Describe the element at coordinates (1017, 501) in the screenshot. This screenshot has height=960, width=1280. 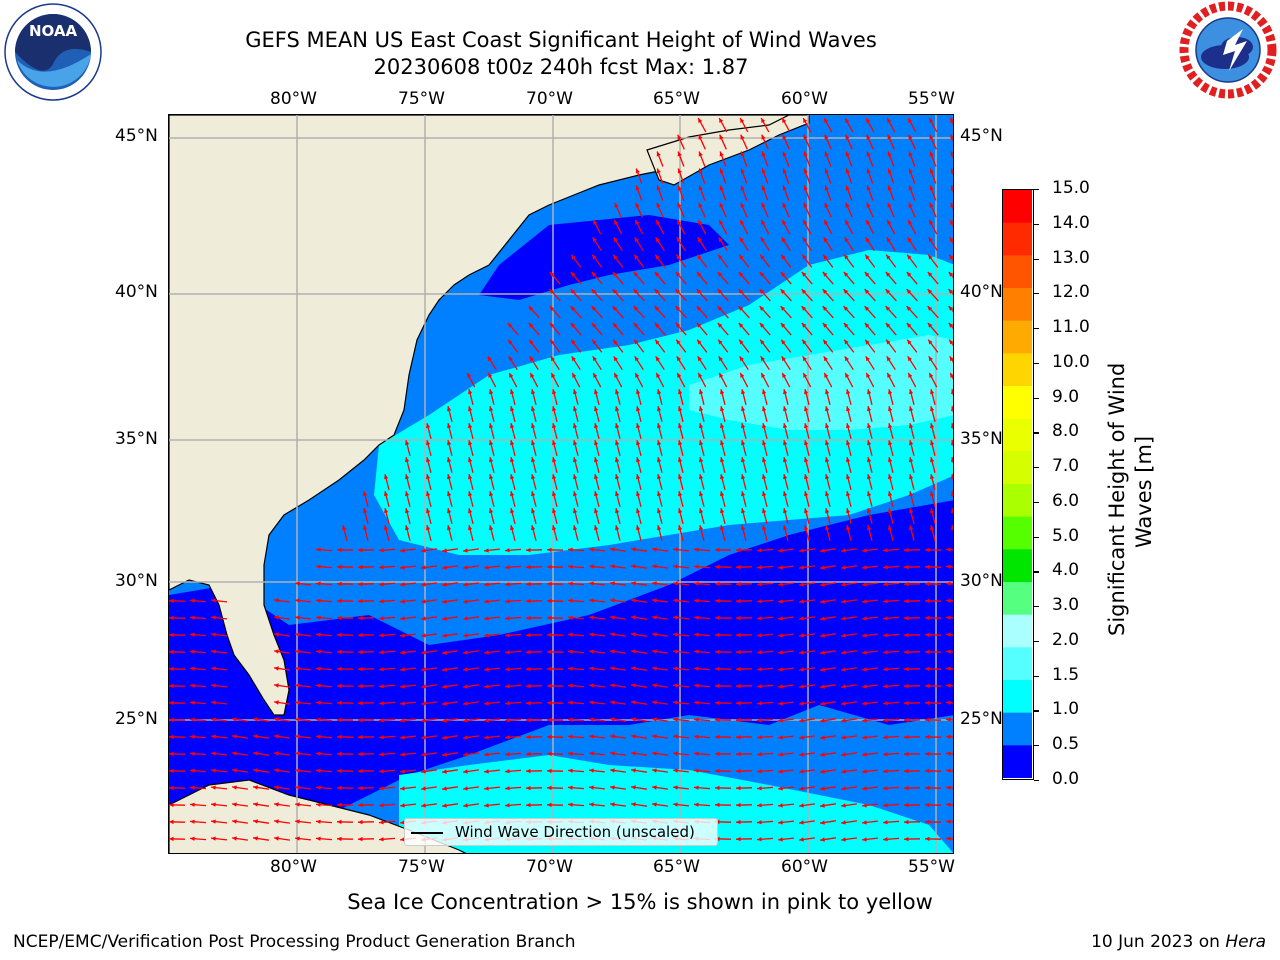
I see `colorbar-band` at that location.